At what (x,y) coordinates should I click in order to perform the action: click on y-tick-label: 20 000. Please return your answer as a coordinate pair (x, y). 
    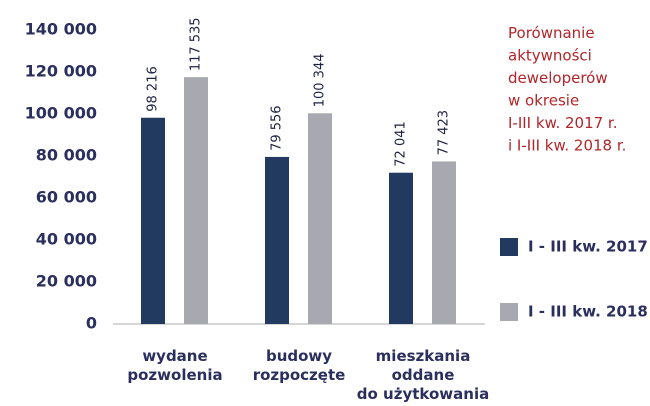
    Looking at the image, I should click on (66, 281).